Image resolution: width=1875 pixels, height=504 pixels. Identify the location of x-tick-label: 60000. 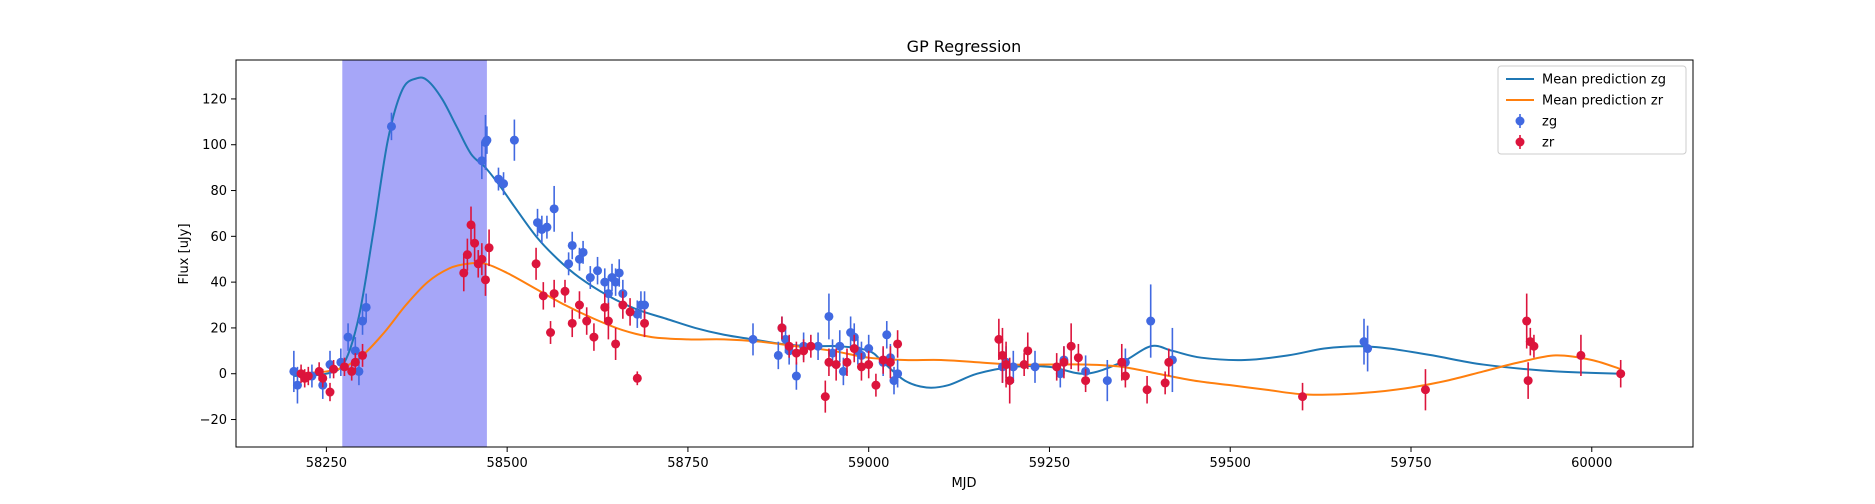
(1591, 463).